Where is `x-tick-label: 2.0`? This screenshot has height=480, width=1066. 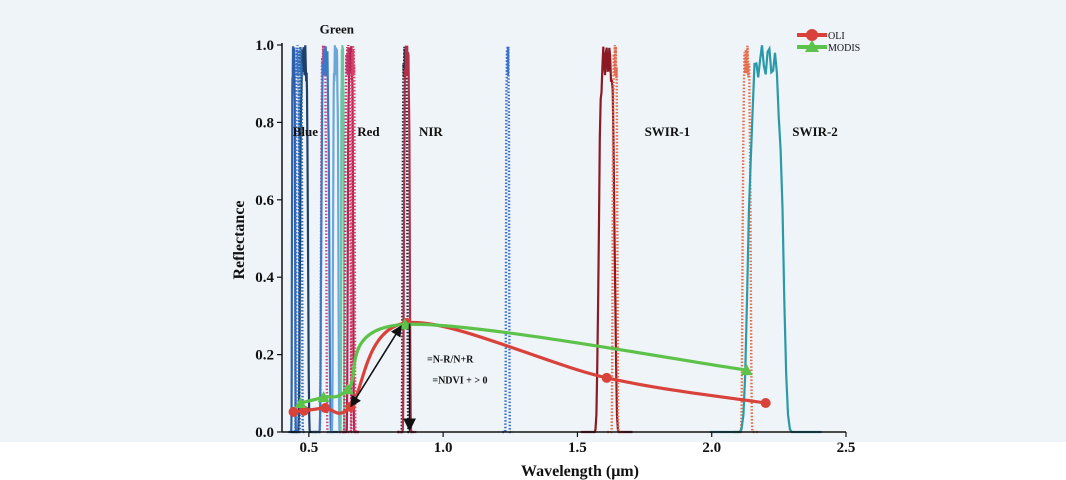 x-tick-label: 2.0 is located at coordinates (711, 448).